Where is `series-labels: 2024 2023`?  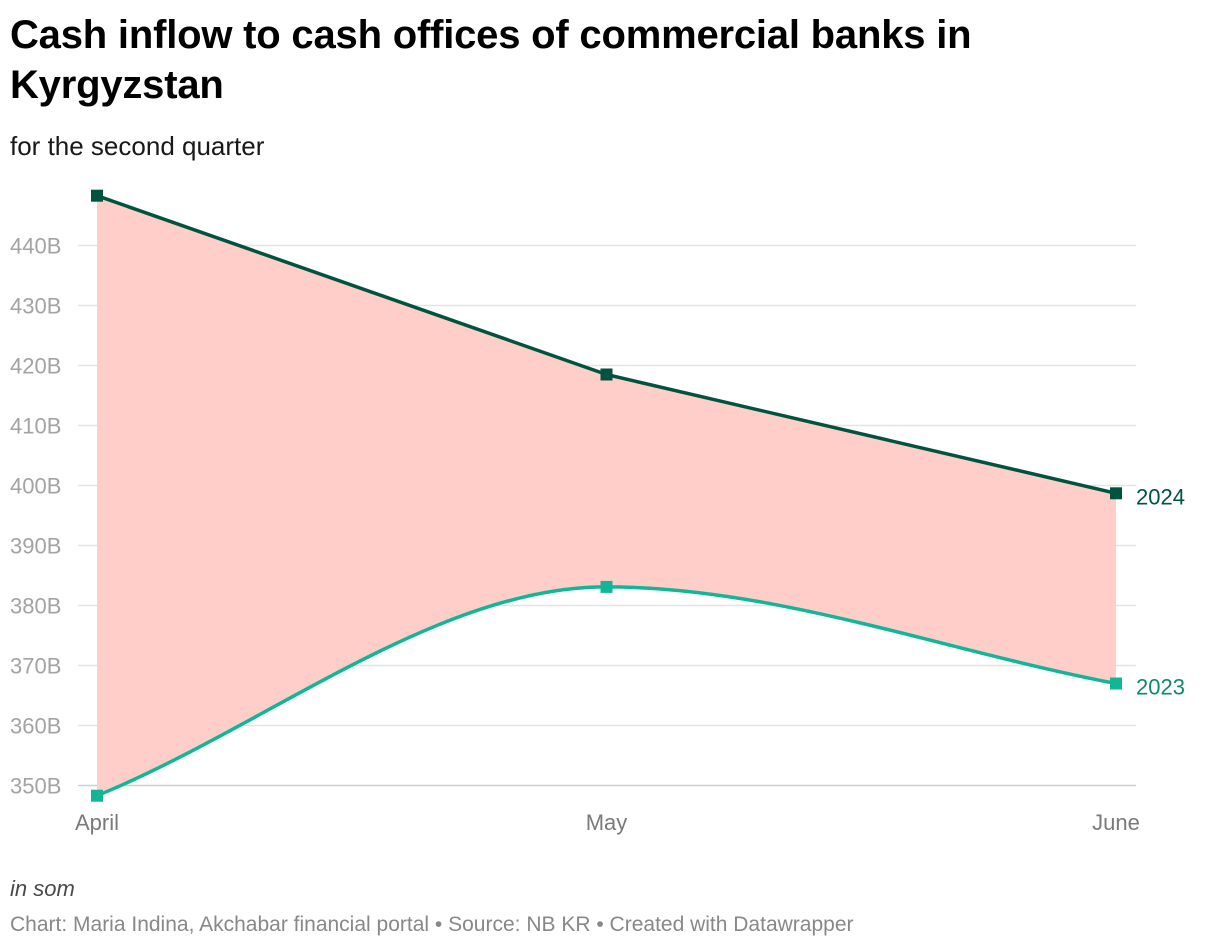 series-labels: 2024 2023 is located at coordinates (1160, 591).